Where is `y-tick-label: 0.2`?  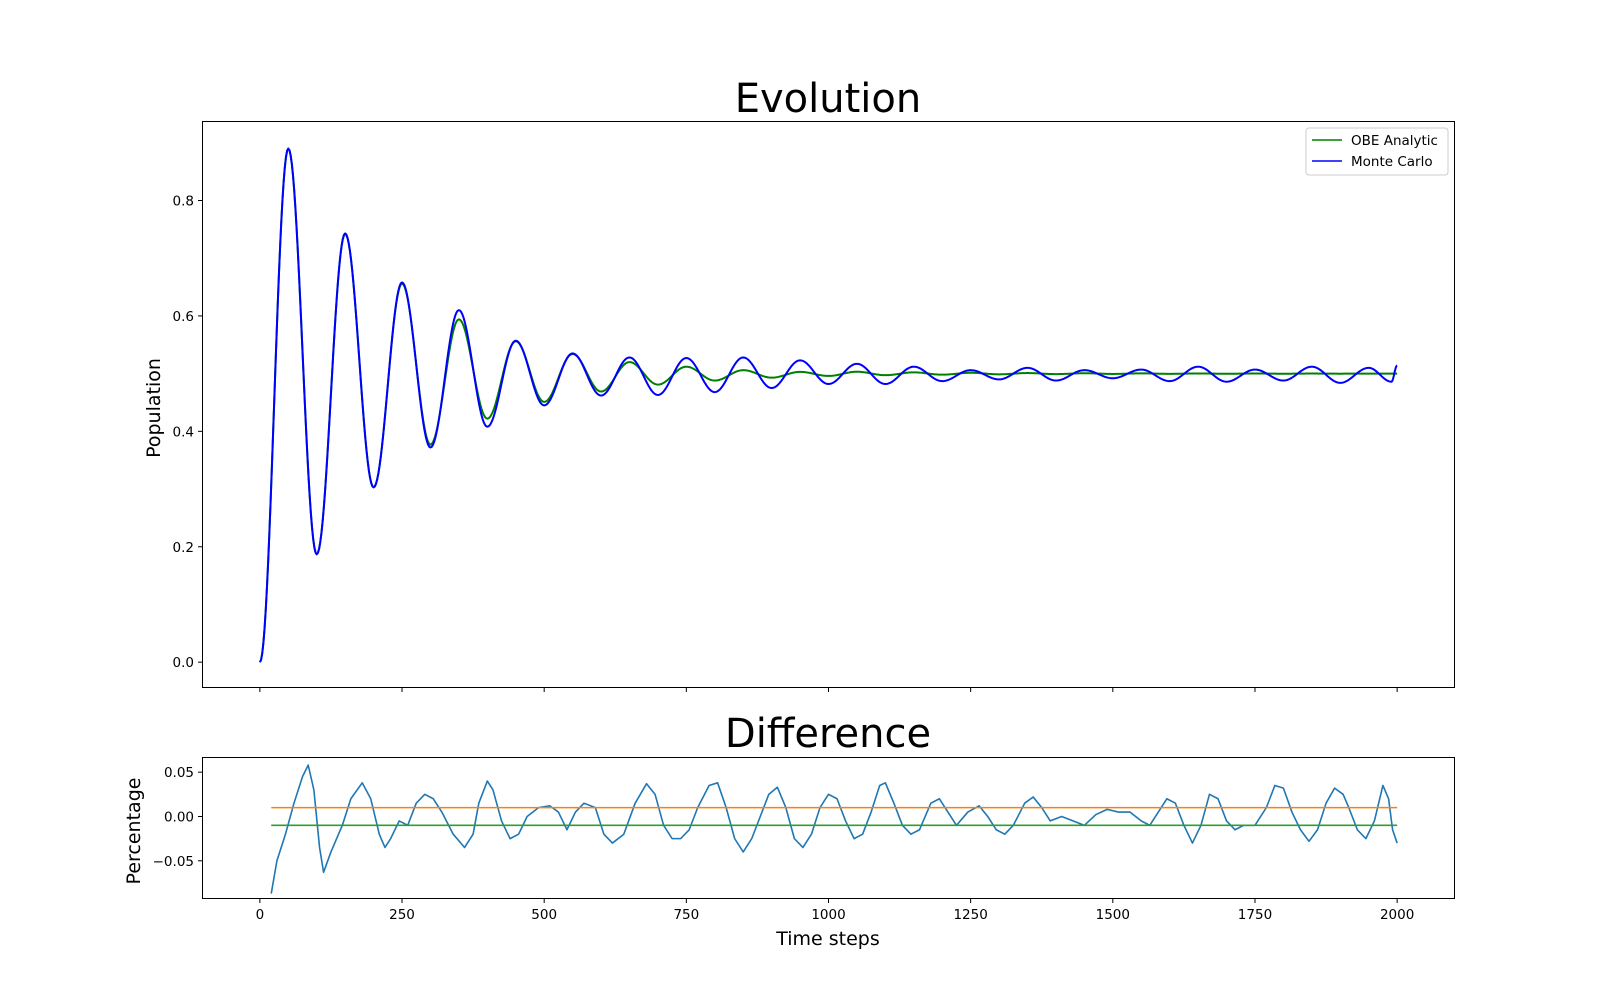 y-tick-label: 0.2 is located at coordinates (183, 548).